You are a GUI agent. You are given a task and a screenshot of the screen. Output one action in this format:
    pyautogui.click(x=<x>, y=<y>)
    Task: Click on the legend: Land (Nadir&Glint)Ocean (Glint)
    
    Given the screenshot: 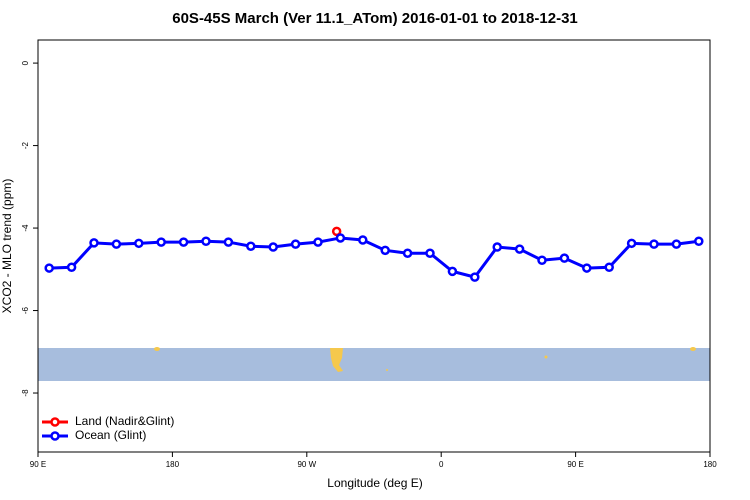 What is the action you would take?
    pyautogui.click(x=108, y=428)
    